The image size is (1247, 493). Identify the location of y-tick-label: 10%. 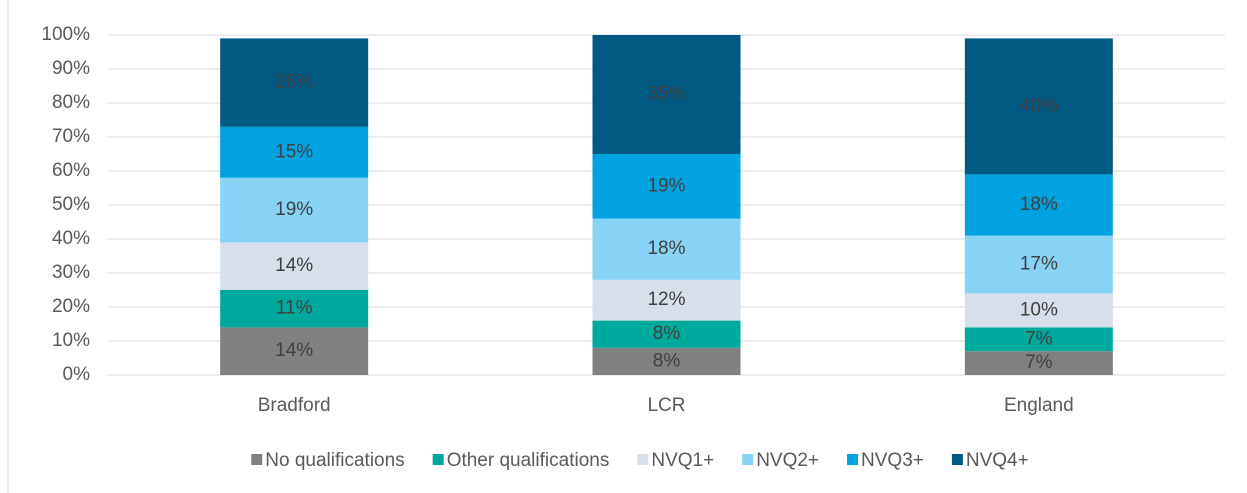
(71, 340).